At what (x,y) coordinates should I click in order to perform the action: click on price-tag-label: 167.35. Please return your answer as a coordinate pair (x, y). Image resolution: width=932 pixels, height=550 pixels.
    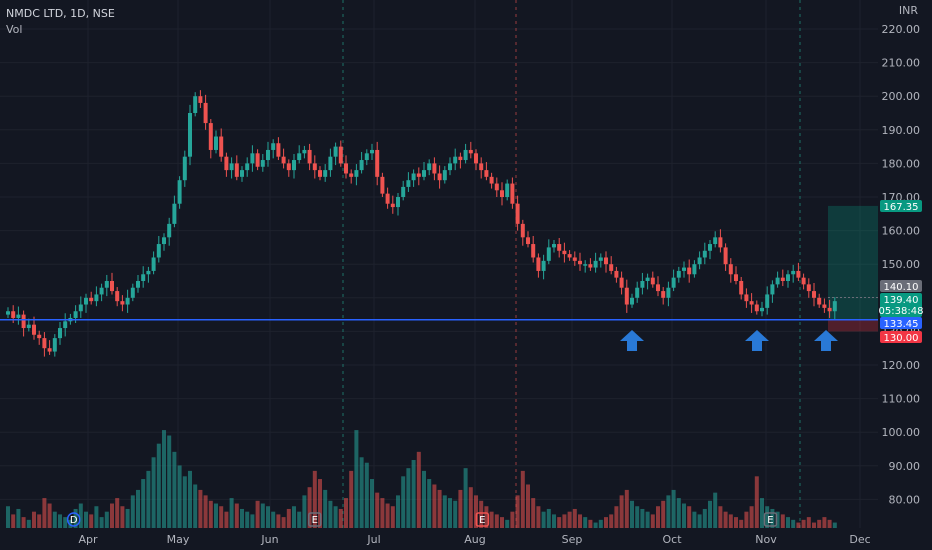
    Looking at the image, I should click on (901, 207).